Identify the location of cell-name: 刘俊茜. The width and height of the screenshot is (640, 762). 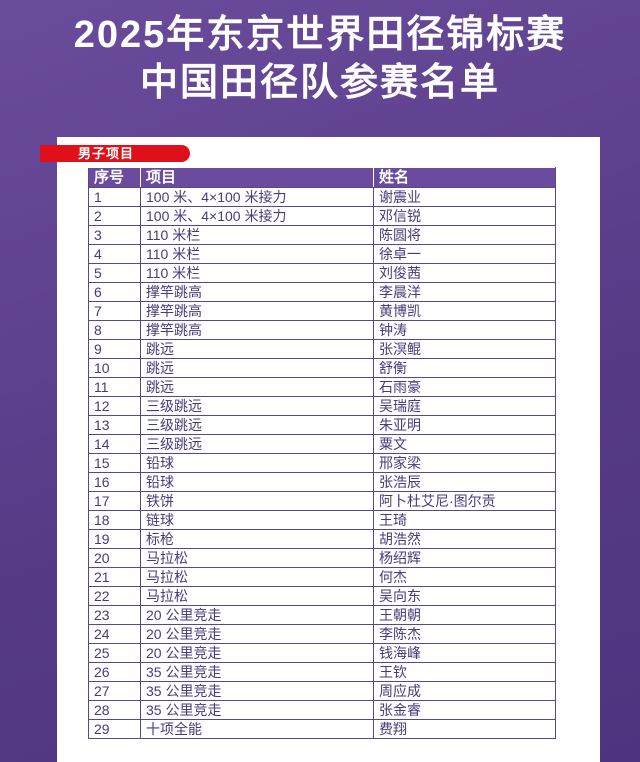
(464, 273).